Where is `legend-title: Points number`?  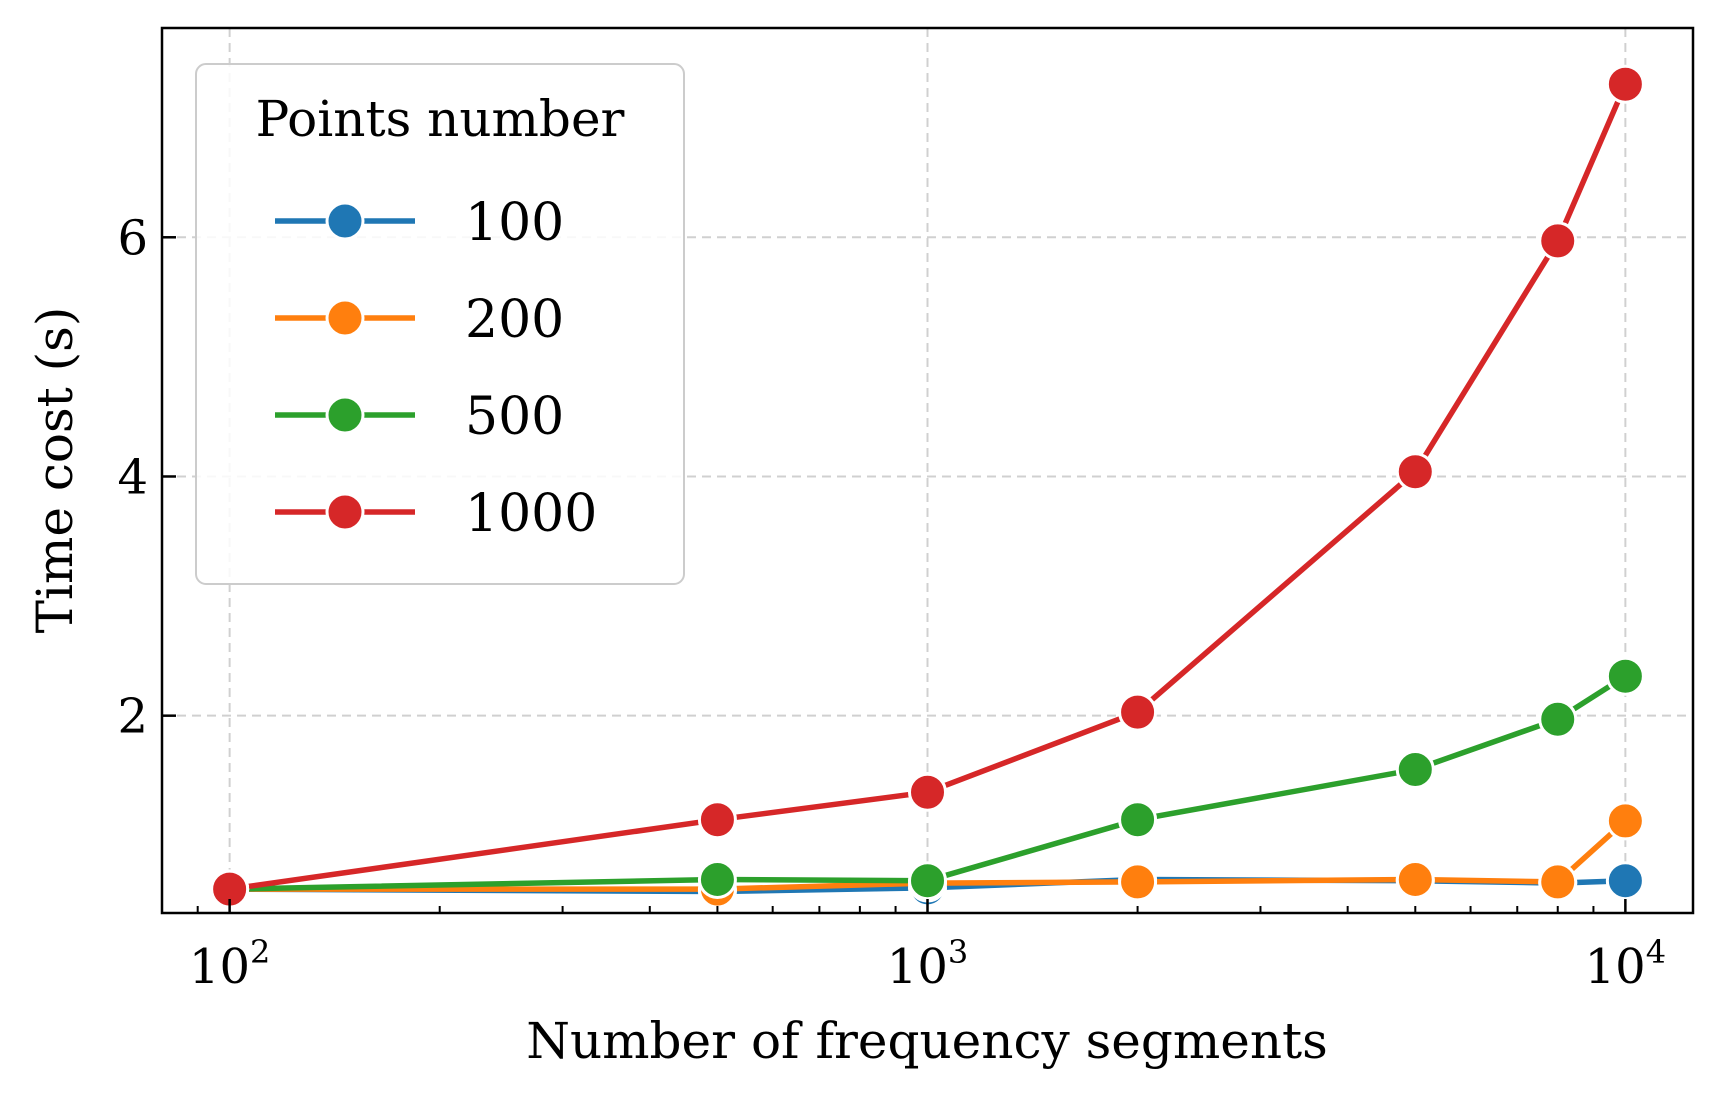
legend-title: Points number is located at coordinates (440, 119).